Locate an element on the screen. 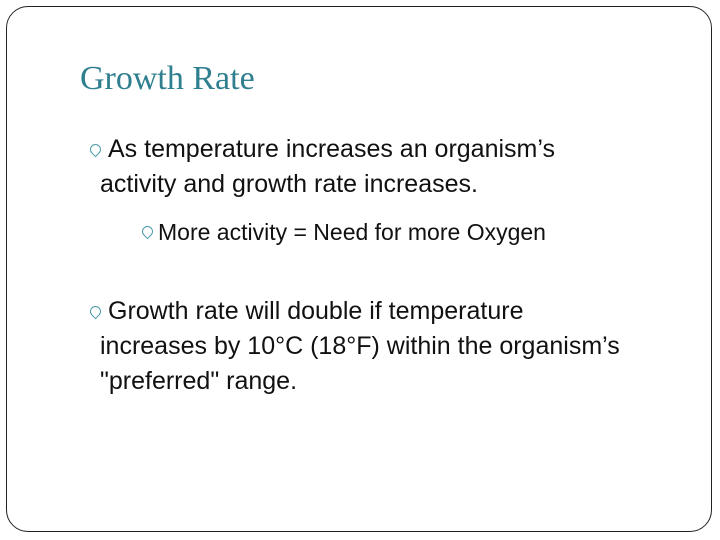 The image size is (720, 540). slide-title: Growth Rate is located at coordinates (167, 78).